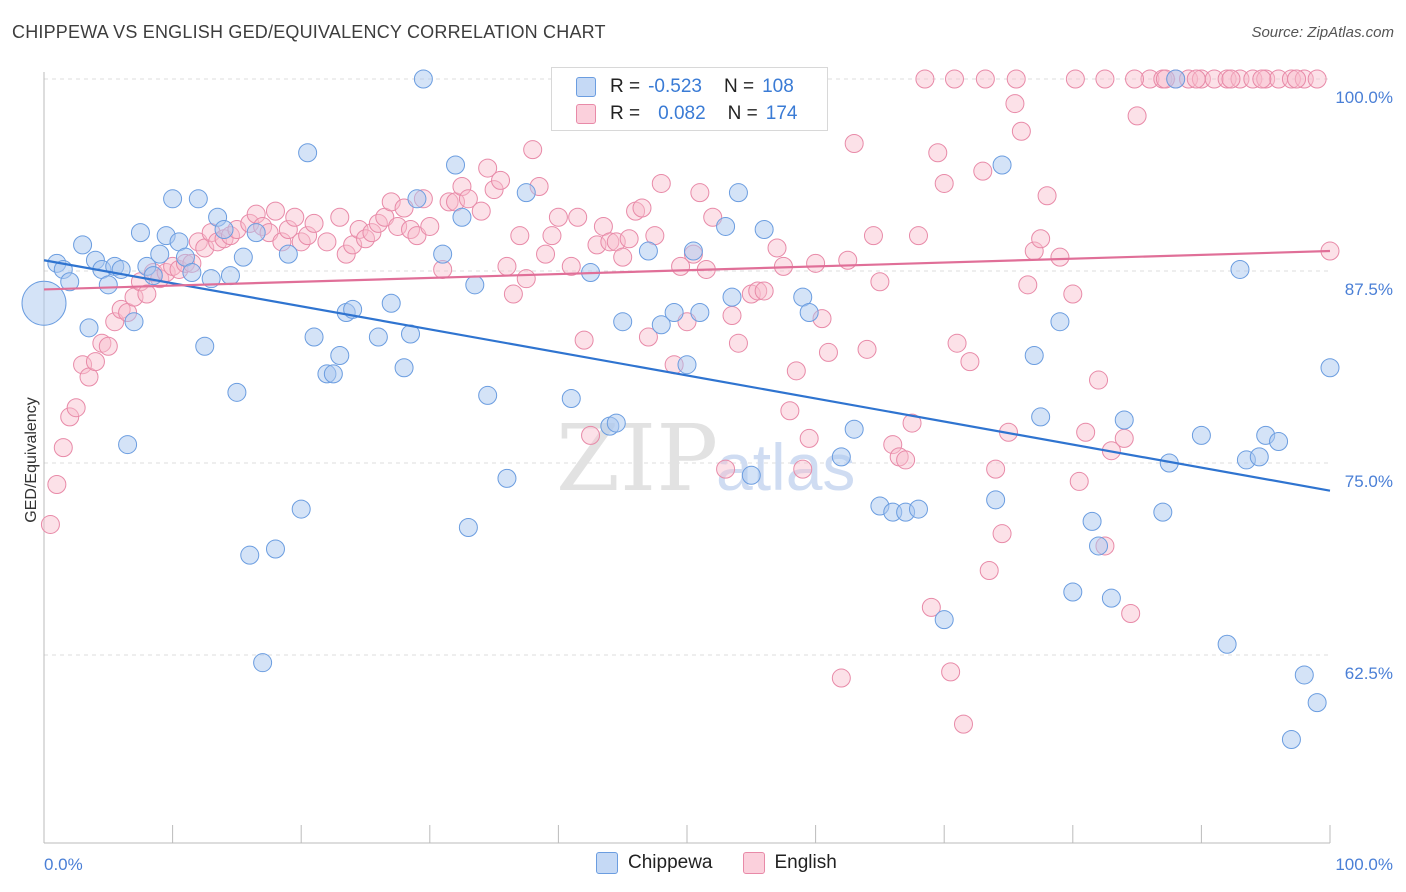 The height and width of the screenshot is (892, 1406). I want to click on y-tick-label: 62.5%, so click(1369, 673).